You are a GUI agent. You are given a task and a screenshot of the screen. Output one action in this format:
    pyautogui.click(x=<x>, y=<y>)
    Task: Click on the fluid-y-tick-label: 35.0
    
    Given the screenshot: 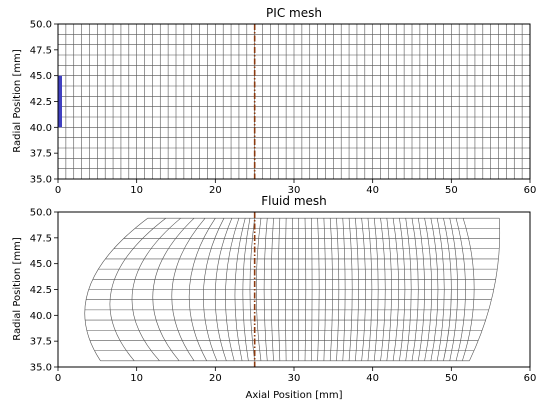 What is the action you would take?
    pyautogui.click(x=41, y=368)
    